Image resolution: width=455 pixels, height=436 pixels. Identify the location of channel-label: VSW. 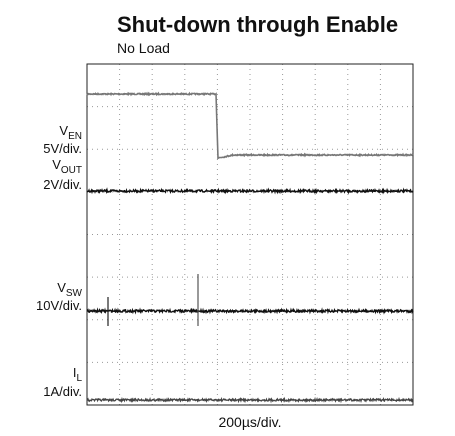
(69, 289).